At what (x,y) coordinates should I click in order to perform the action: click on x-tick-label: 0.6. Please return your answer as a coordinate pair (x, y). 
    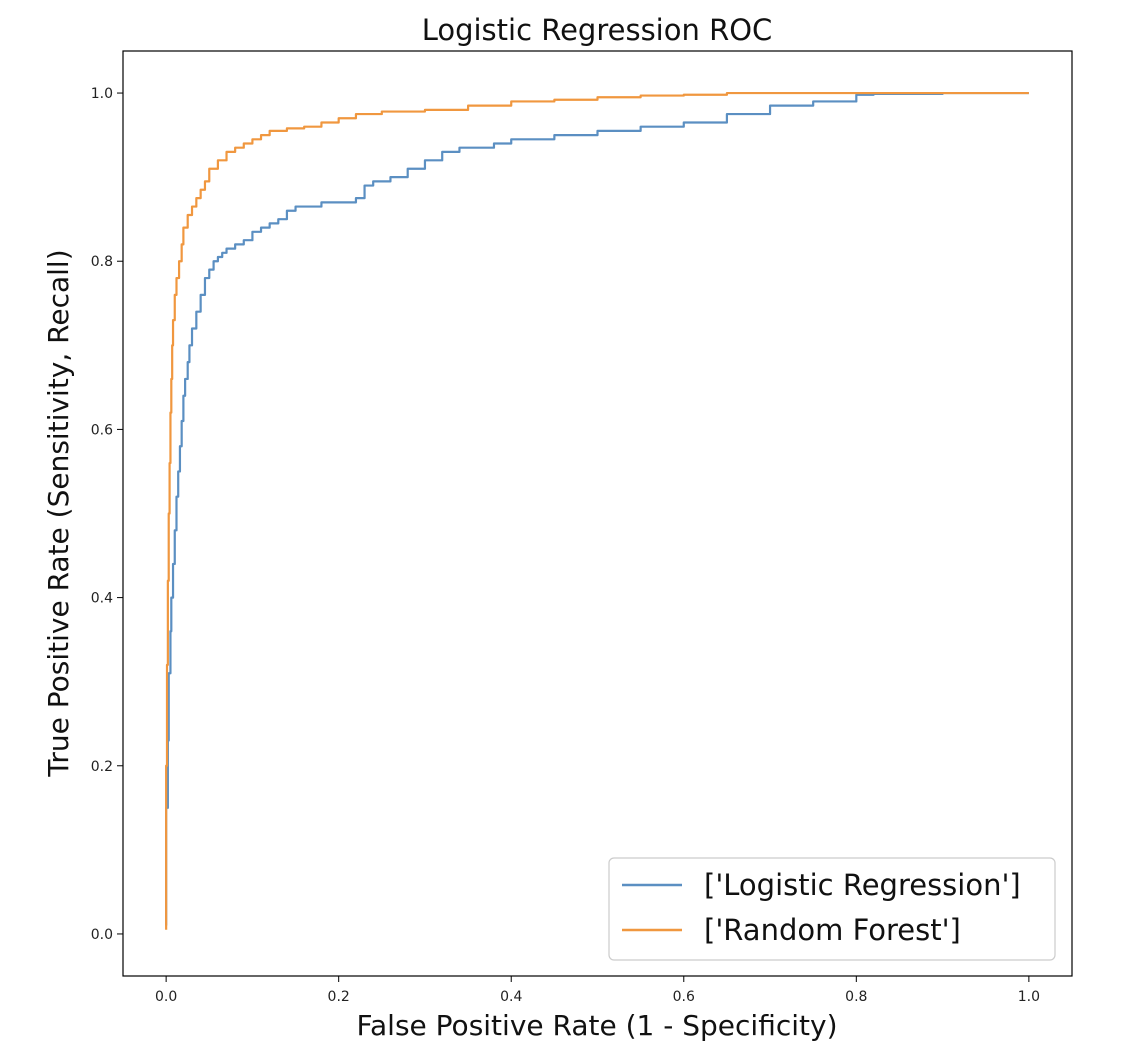
    Looking at the image, I should click on (684, 997).